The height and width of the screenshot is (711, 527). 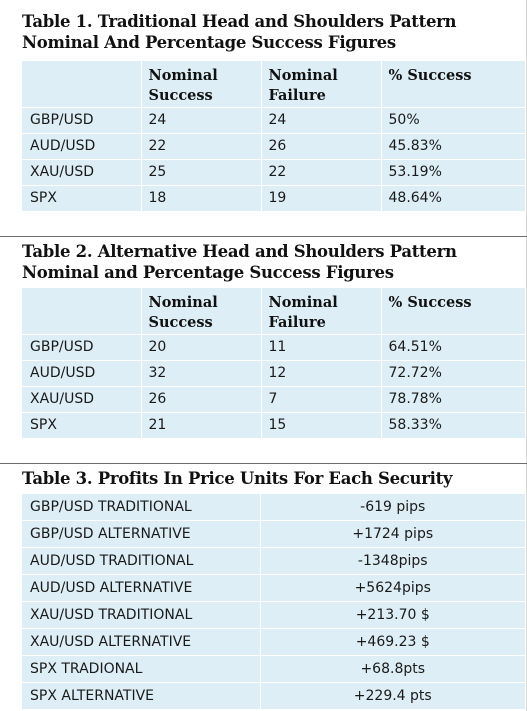 What do you see at coordinates (321, 347) in the screenshot?
I see `nominal-failure-cell: 11` at bounding box center [321, 347].